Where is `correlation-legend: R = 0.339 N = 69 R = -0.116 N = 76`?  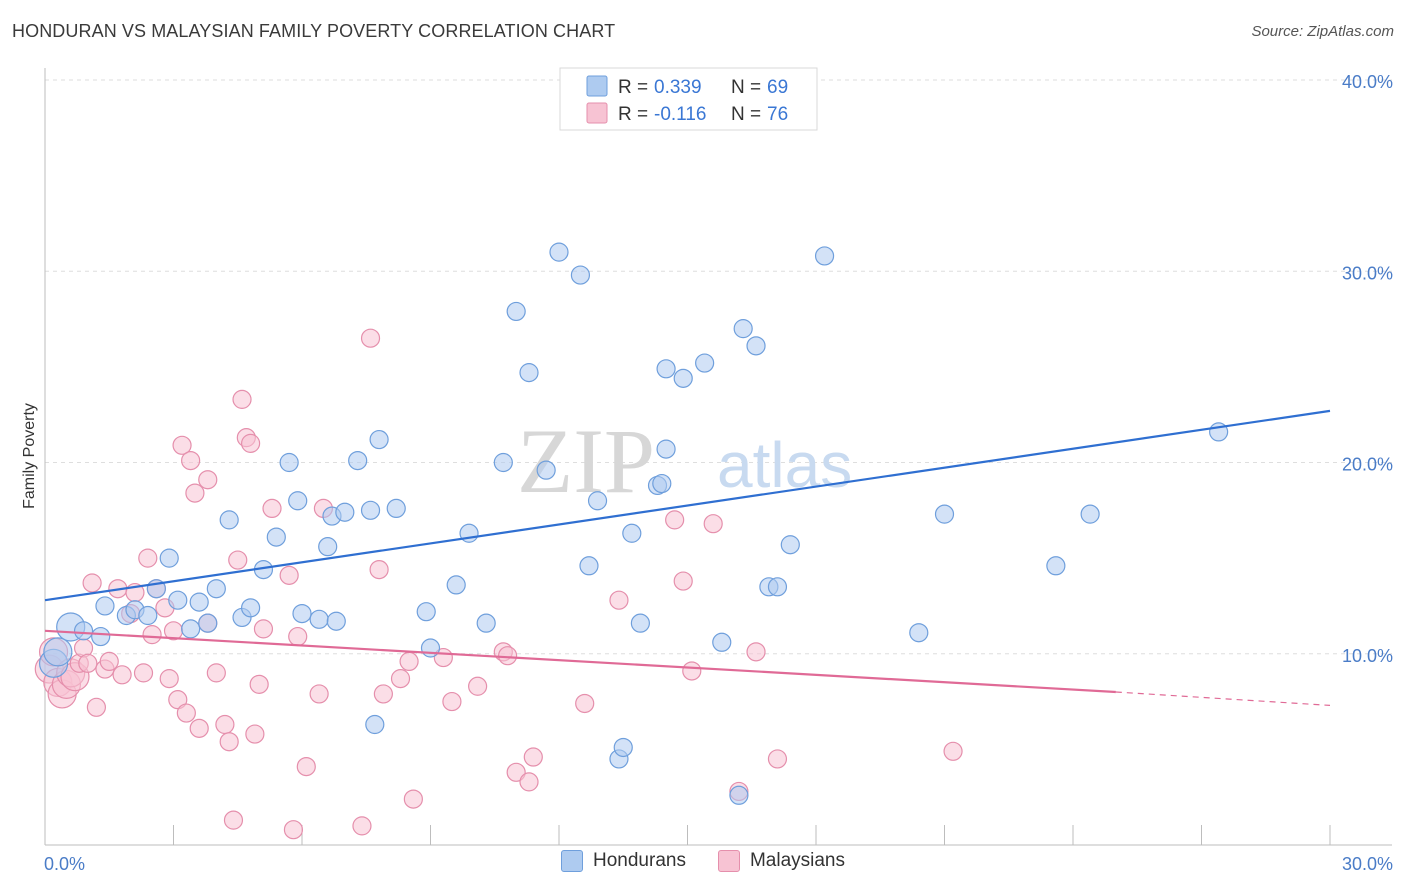
correlation-legend: R = 0.339 N = 69 R = -0.116 N = 76 is located at coordinates (688, 99).